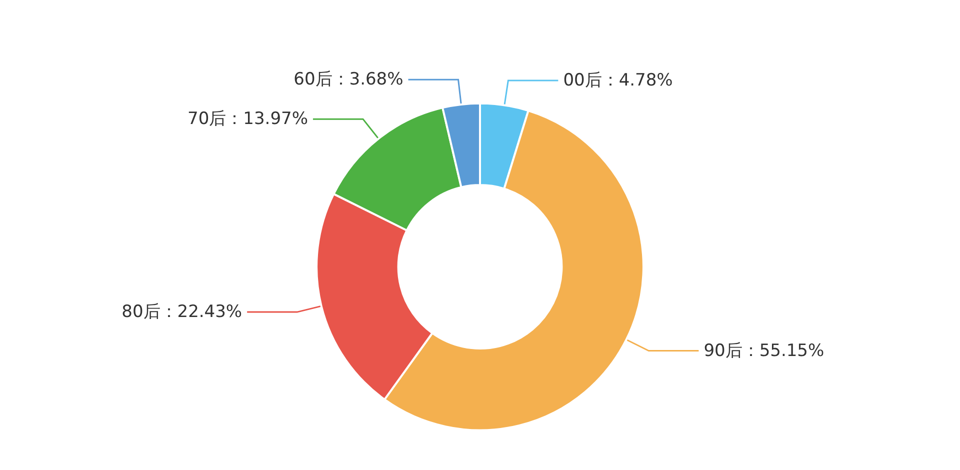 This screenshot has height=470, width=960. What do you see at coordinates (764, 350) in the screenshot?
I see `slice-label: 90后：55.15%` at bounding box center [764, 350].